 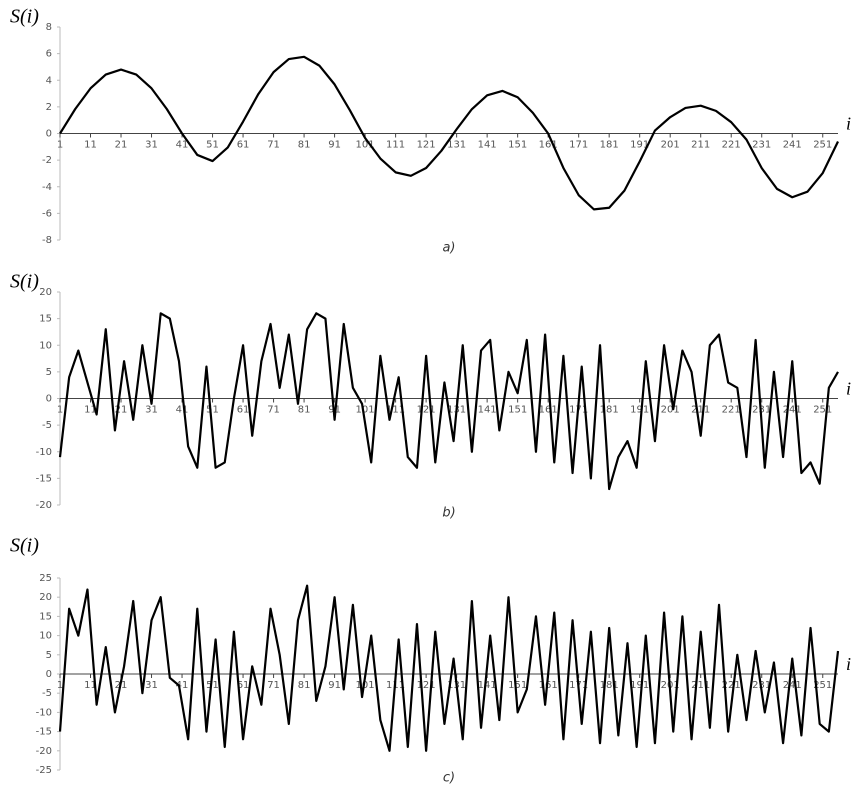 What do you see at coordinates (47, 160) in the screenshot?
I see `y-tick-label: -2` at bounding box center [47, 160].